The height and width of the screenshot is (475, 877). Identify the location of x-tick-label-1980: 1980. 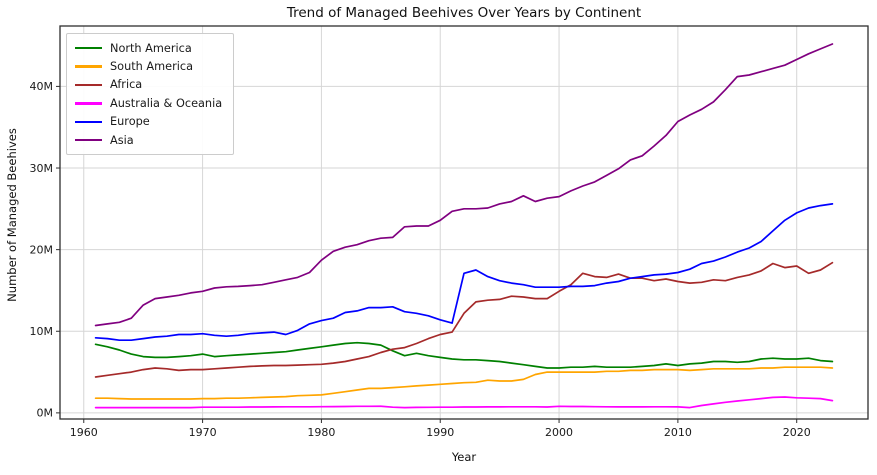
(321, 432).